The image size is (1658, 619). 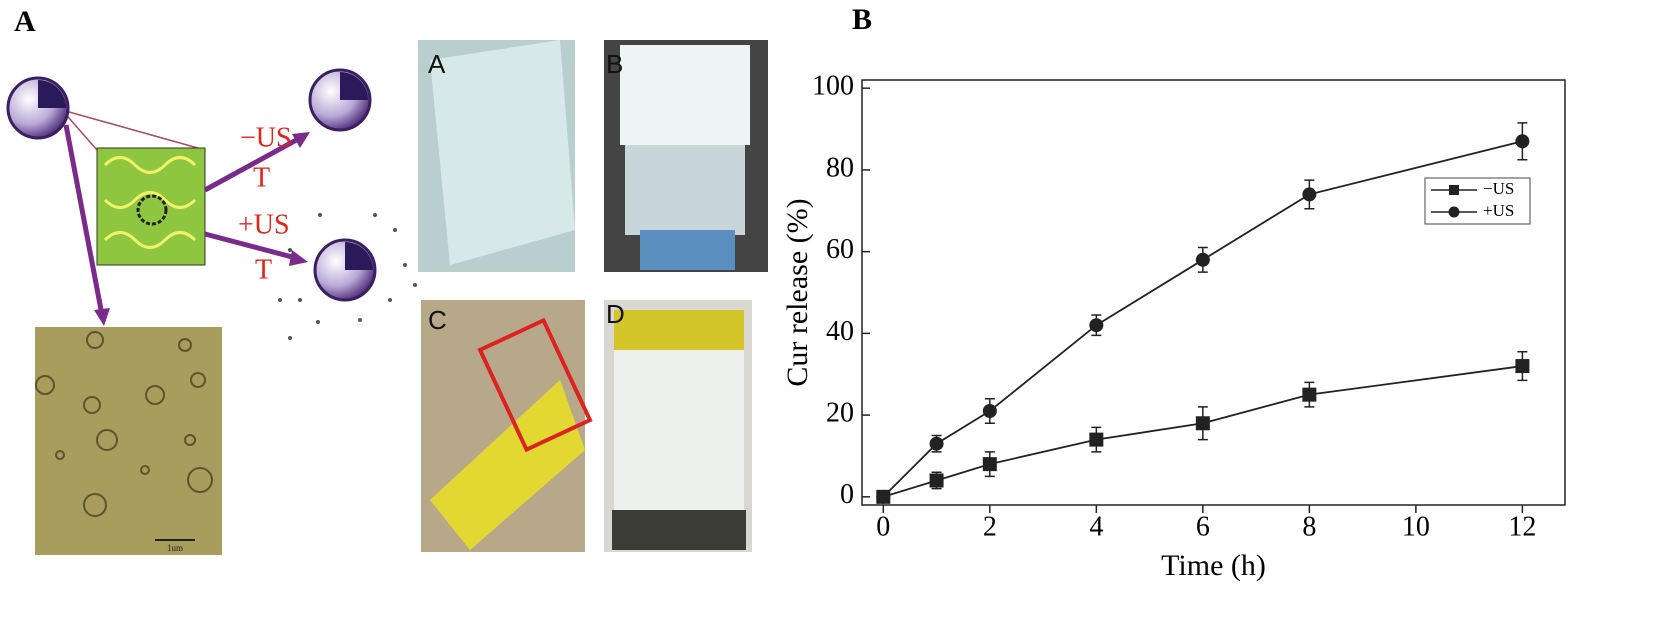 What do you see at coordinates (266, 137) in the screenshot?
I see `schematic-label: −US` at bounding box center [266, 137].